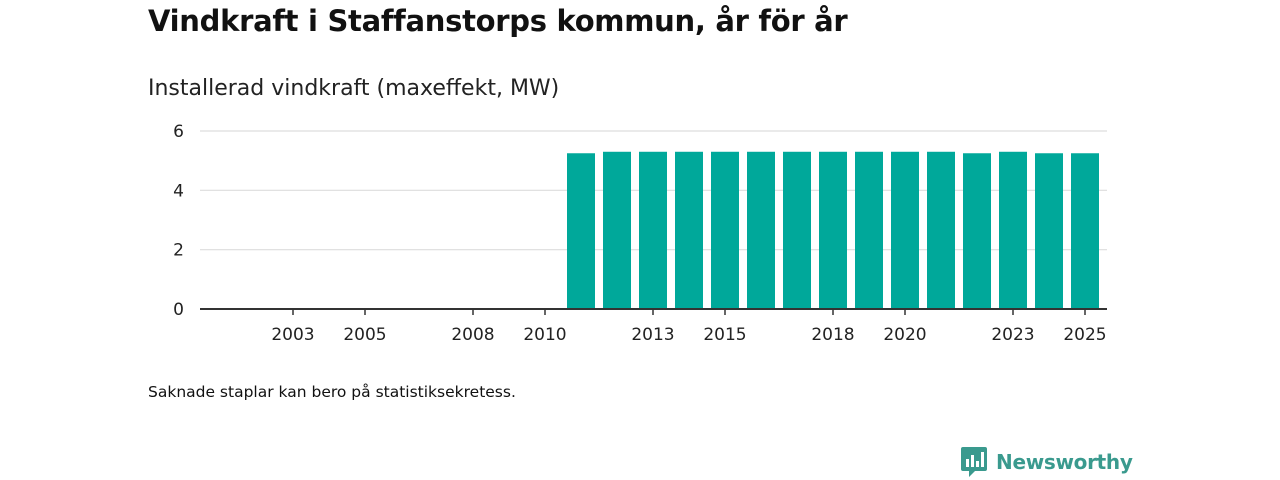 The image size is (1280, 480). What do you see at coordinates (617, 230) in the screenshot?
I see `bar-2012` at bounding box center [617, 230].